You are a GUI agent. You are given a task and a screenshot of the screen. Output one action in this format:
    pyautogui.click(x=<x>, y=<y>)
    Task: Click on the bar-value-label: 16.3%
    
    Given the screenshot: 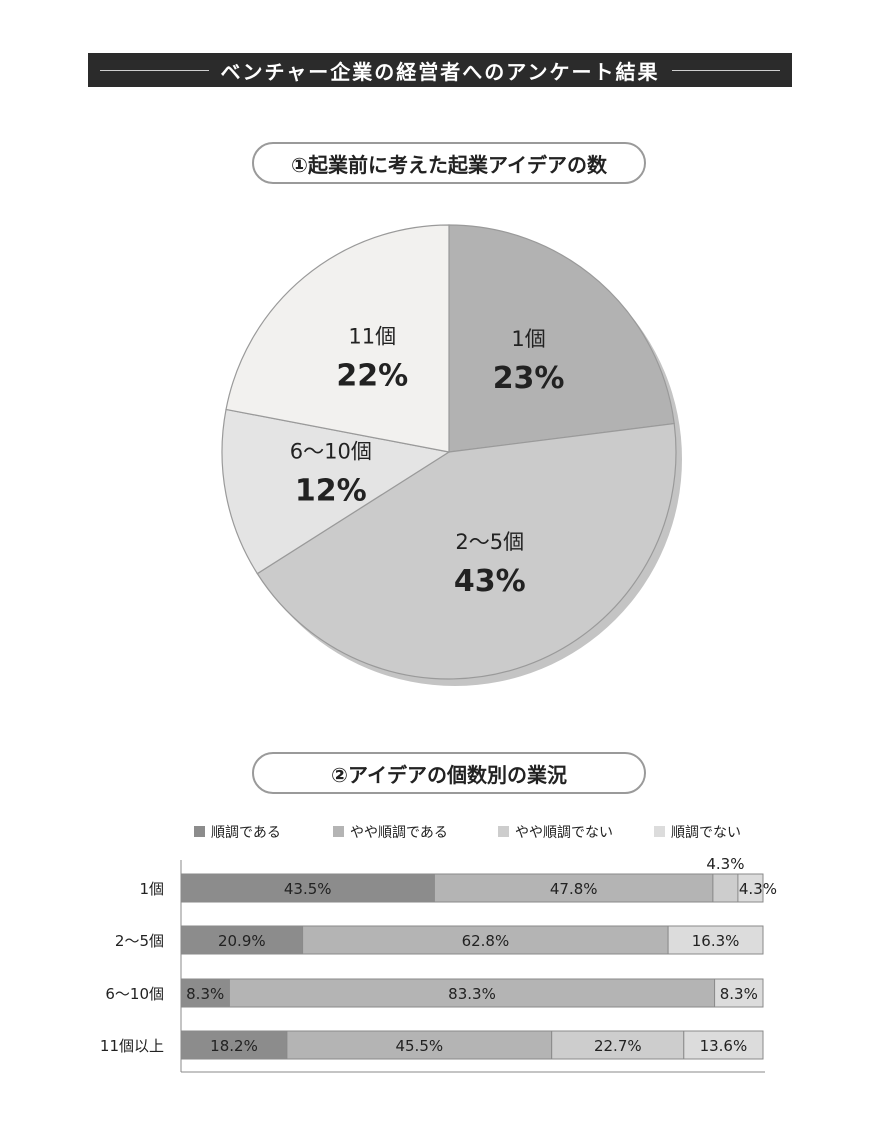 What is the action you would take?
    pyautogui.click(x=716, y=941)
    